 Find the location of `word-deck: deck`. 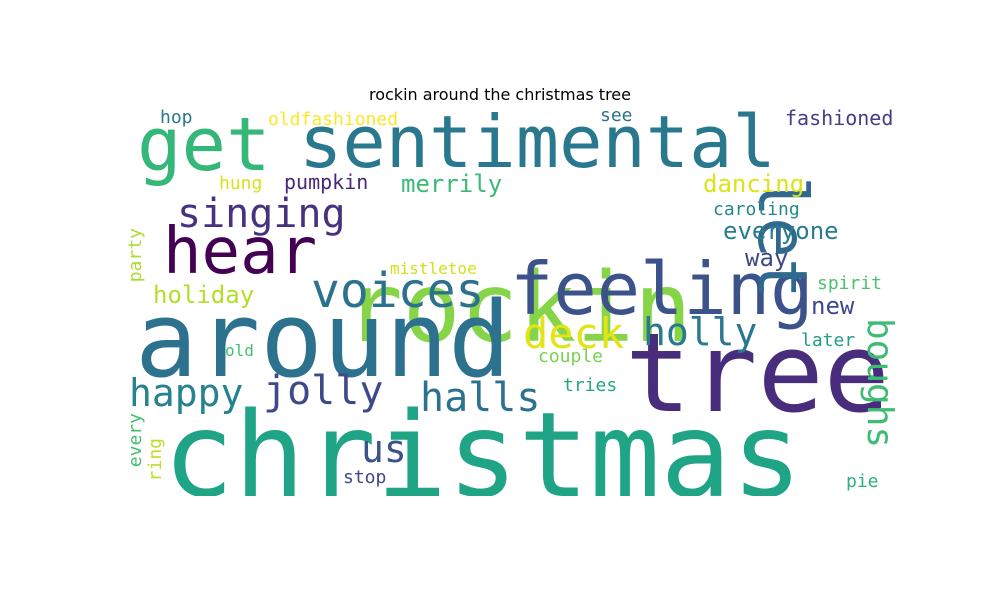

word-deck: deck is located at coordinates (574, 333).